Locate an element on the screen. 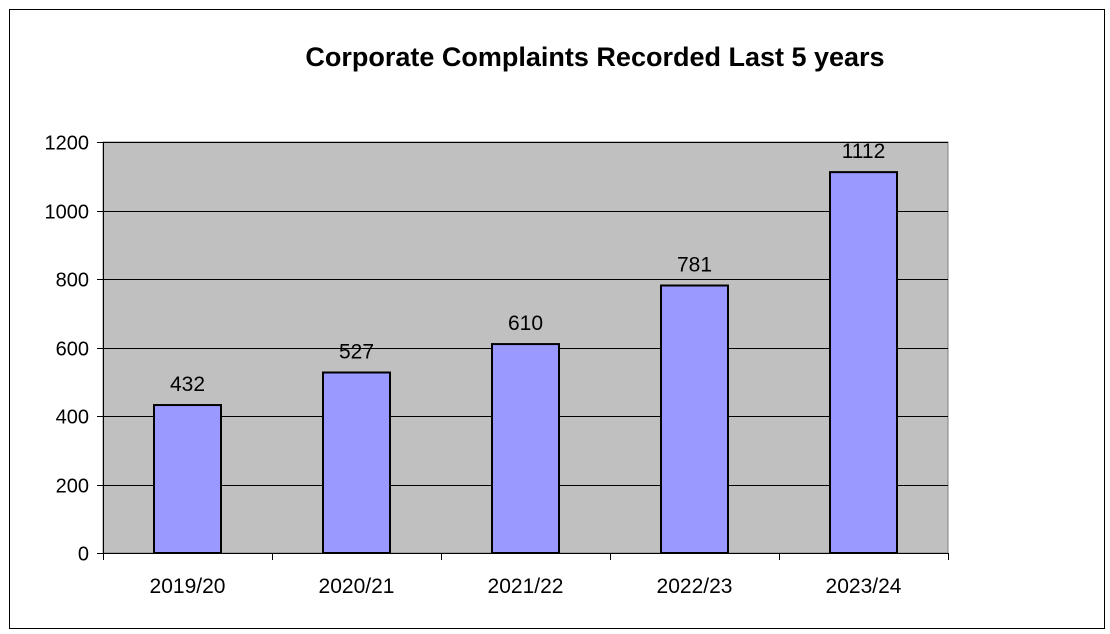 Image resolution: width=1110 pixels, height=634 pixels. x-tick-labels: 2019/20 2020/21 2021/22 2022/23 2023/24 is located at coordinates (526, 586).